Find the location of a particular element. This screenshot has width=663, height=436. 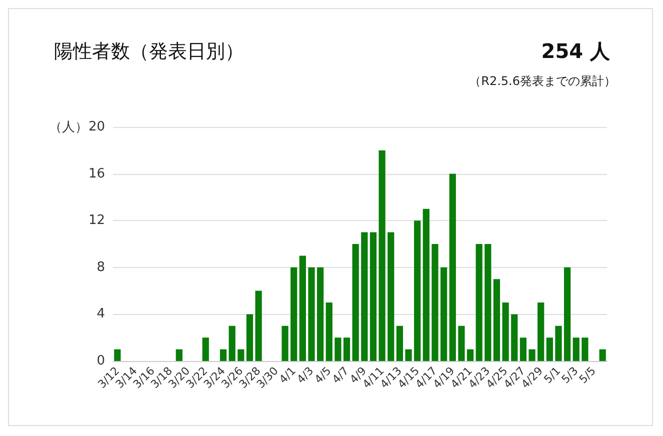

y-tick-label: 8 is located at coordinates (100, 267).